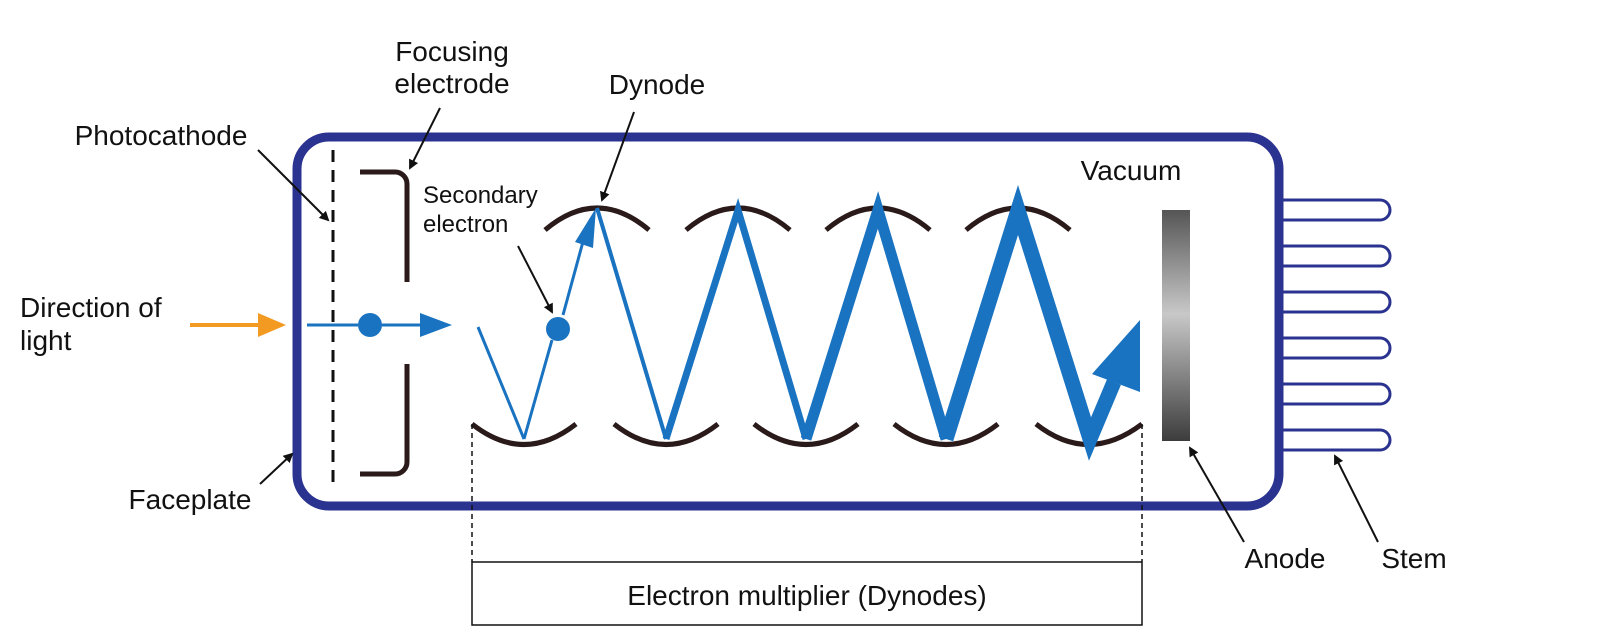 The image size is (1600, 640). Describe the element at coordinates (451, 83) in the screenshot. I see `focusing-electrode-label: electrode` at that location.